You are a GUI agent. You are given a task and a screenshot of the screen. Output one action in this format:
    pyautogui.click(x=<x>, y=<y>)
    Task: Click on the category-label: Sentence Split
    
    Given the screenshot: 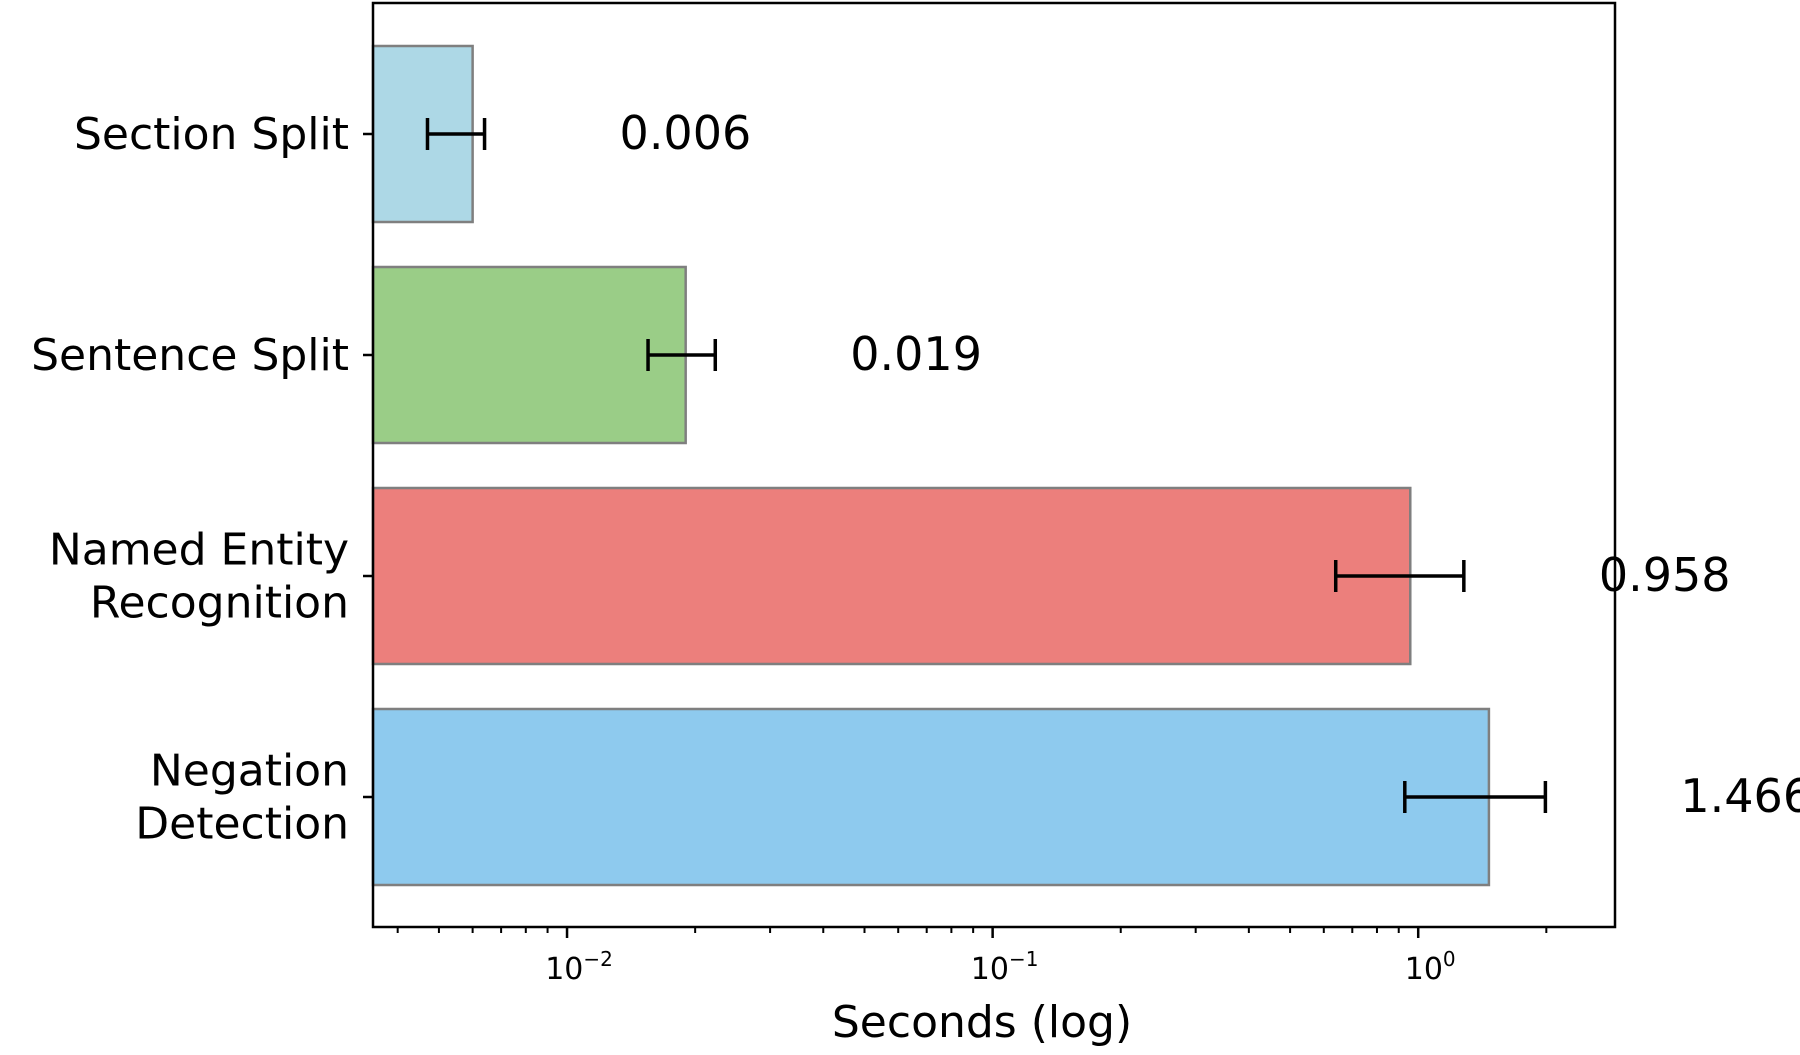 What is the action you would take?
    pyautogui.click(x=190, y=355)
    